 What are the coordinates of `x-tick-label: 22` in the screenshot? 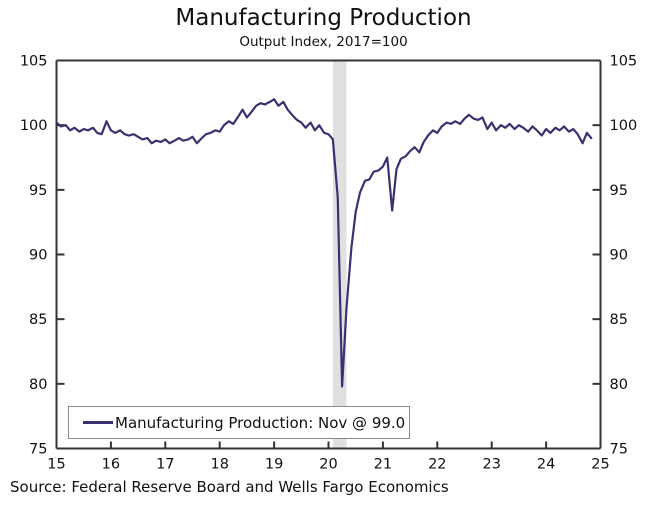 It's located at (437, 465).